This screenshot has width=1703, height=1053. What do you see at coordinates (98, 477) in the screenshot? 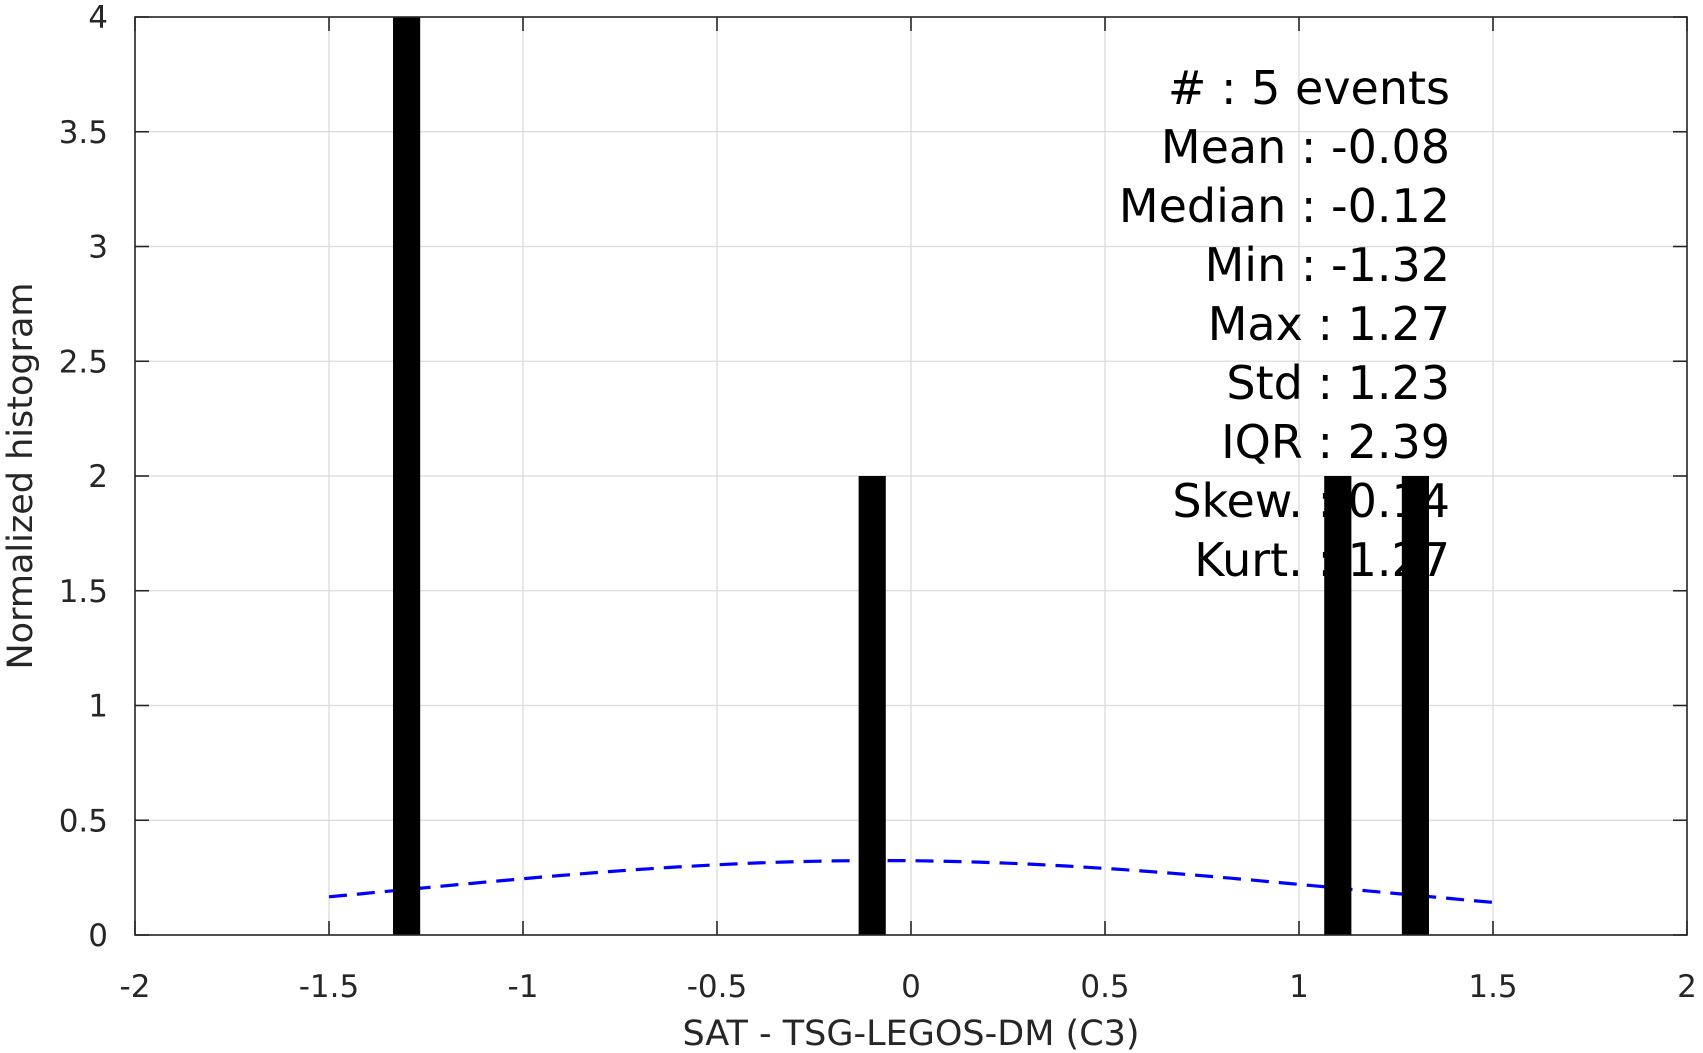
I see `y-tick-label: 2` at bounding box center [98, 477].